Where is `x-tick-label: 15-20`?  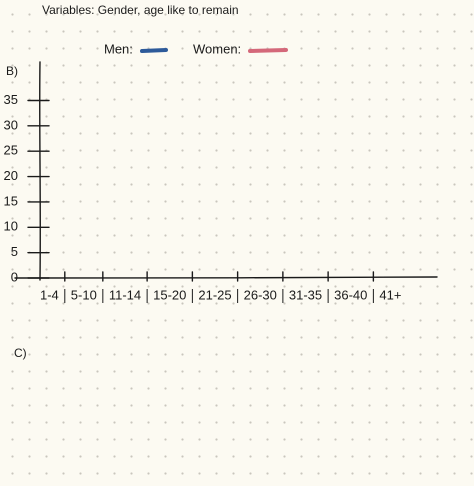
x-tick-label: 15-20 is located at coordinates (169, 294).